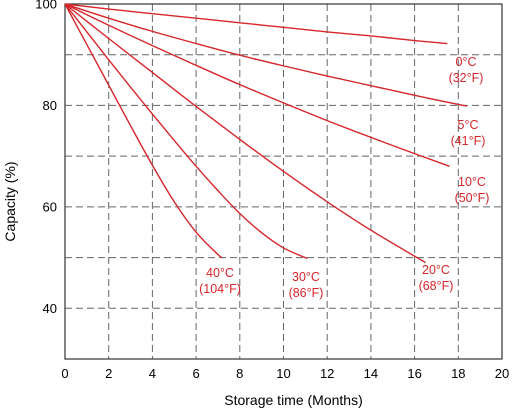  Describe the element at coordinates (10, 201) in the screenshot. I see `y-axis-title: Capacity (%)` at that location.